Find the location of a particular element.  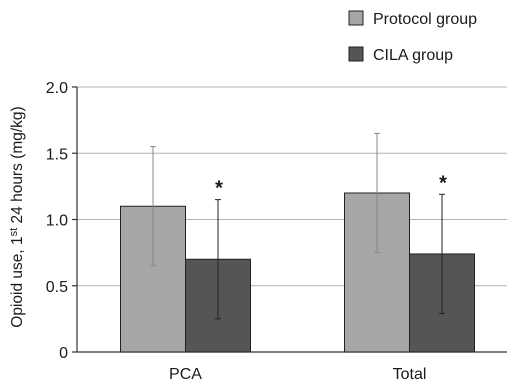

y-tick-label: 1.0 is located at coordinates (57, 221).